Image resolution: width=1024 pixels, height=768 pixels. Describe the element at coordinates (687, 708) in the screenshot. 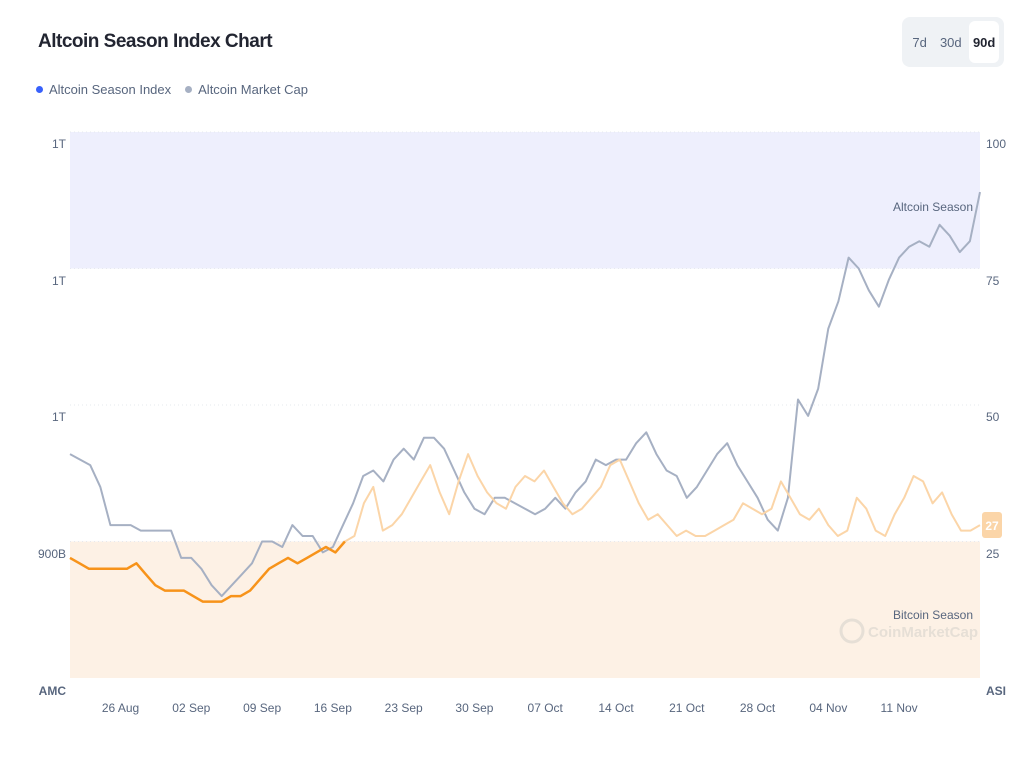

I see `x-tick-label: 21 Oct` at that location.